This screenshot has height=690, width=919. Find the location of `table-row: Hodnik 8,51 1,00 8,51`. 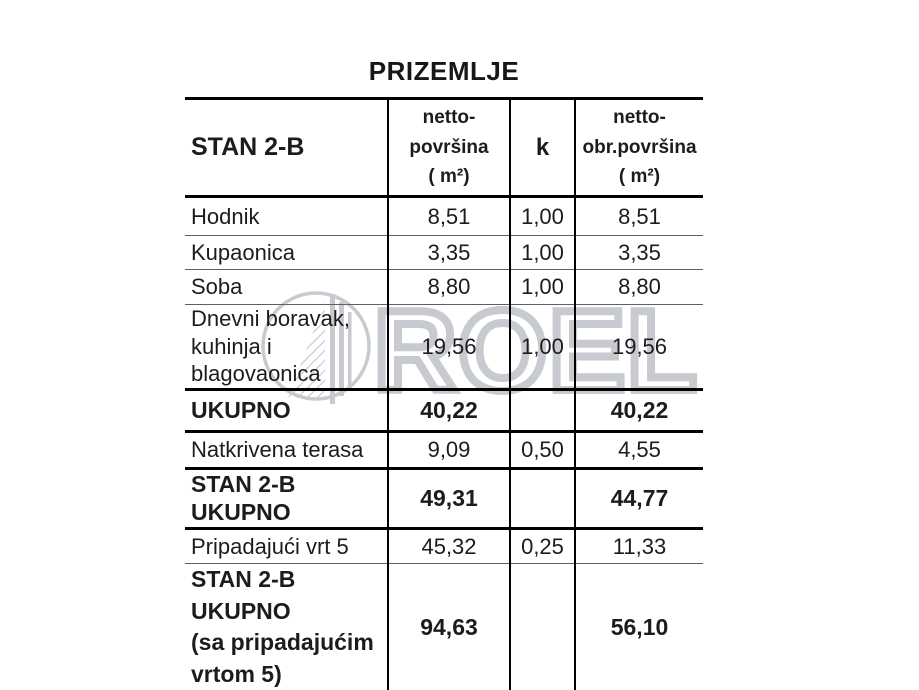

table-row: Hodnik 8,51 1,00 8,51 is located at coordinates (444, 216).